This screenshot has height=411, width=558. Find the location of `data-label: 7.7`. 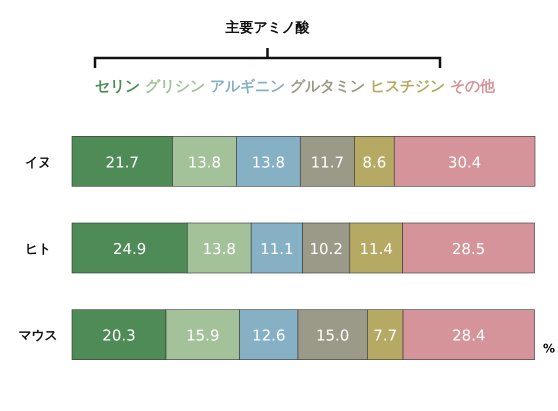

data-label: 7.7 is located at coordinates (385, 335).